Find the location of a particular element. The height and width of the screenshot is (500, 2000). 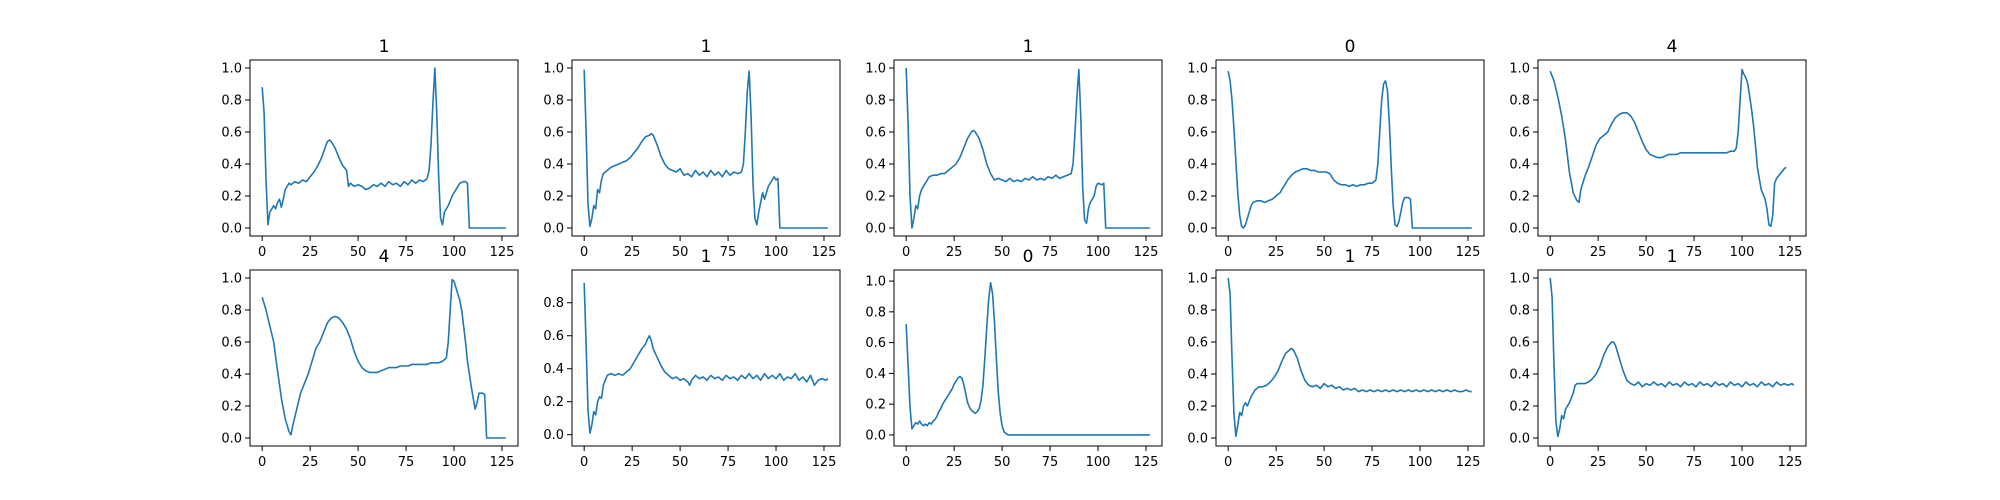

subplot-10: 1 0 25 50 75 100 125 0.0 0.2 0.4 0.6 0.8 1.0 is located at coordinates (1658, 358).